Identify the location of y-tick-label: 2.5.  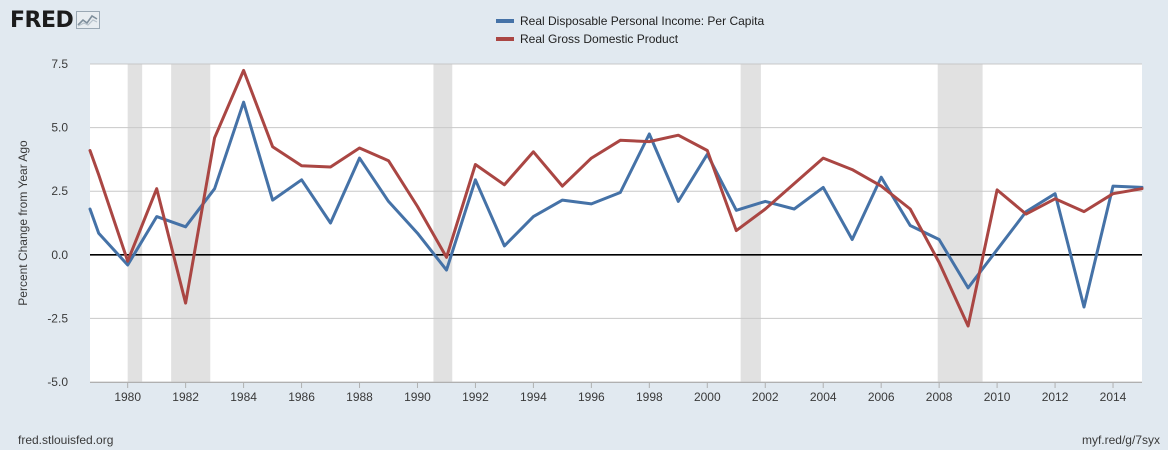
(59, 191).